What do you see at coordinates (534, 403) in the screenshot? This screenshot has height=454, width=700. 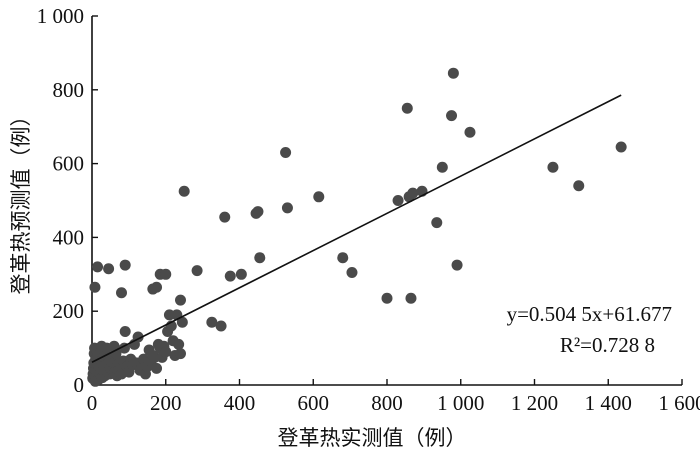 I see `x-tick-label: 1 200` at bounding box center [534, 403].